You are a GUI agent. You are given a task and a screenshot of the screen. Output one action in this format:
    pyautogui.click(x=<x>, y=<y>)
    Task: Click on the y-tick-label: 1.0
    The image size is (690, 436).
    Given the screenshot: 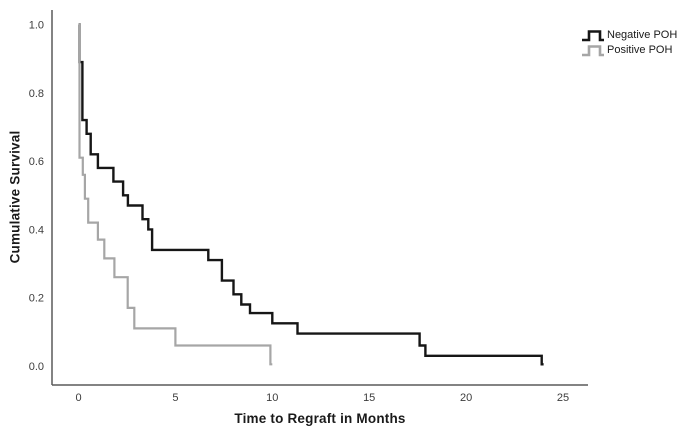 What is the action you would take?
    pyautogui.click(x=36, y=26)
    